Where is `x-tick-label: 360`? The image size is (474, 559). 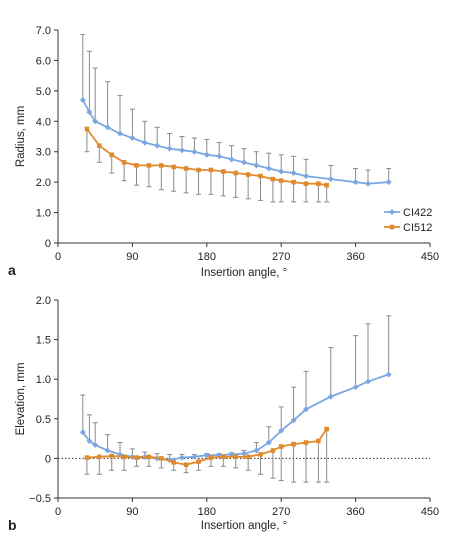 x-tick-label: 360 is located at coordinates (355, 512).